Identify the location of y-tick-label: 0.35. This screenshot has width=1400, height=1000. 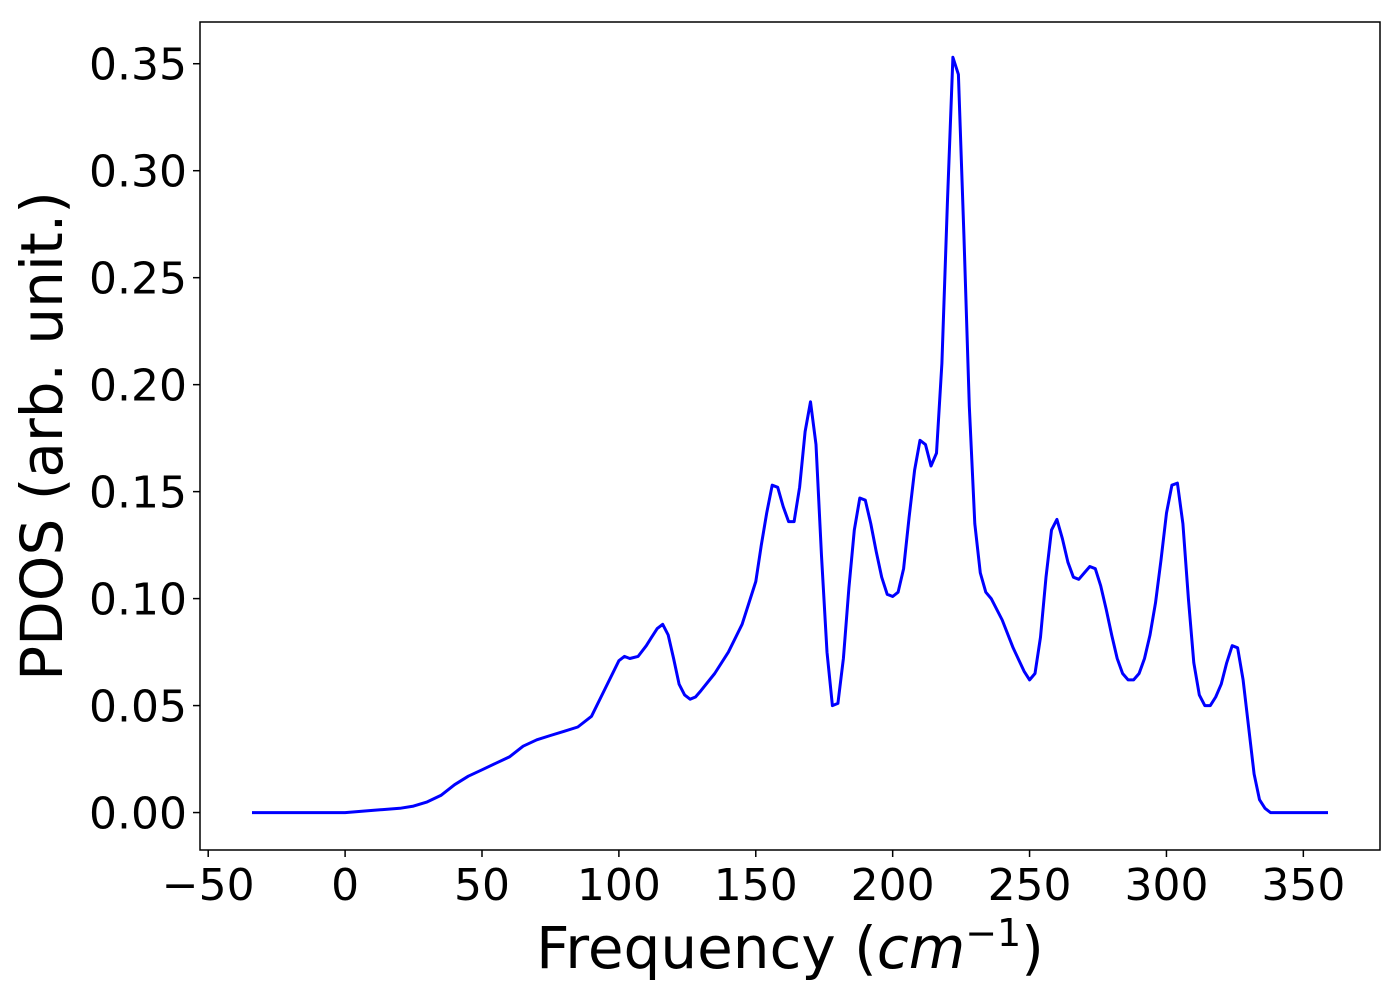
(138, 65).